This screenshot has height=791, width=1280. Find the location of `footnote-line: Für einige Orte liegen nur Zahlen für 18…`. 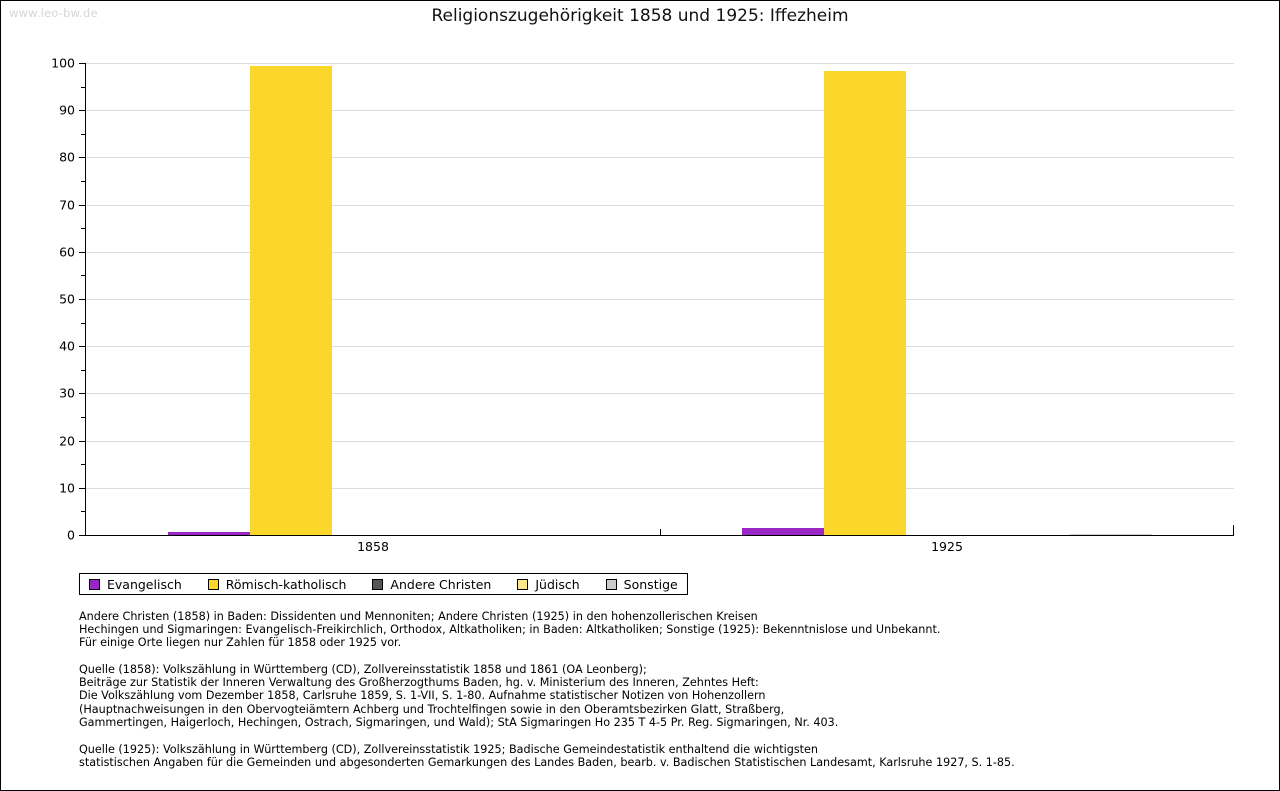

footnote-line: Für einige Orte liegen nur Zahlen für 18… is located at coordinates (240, 643).